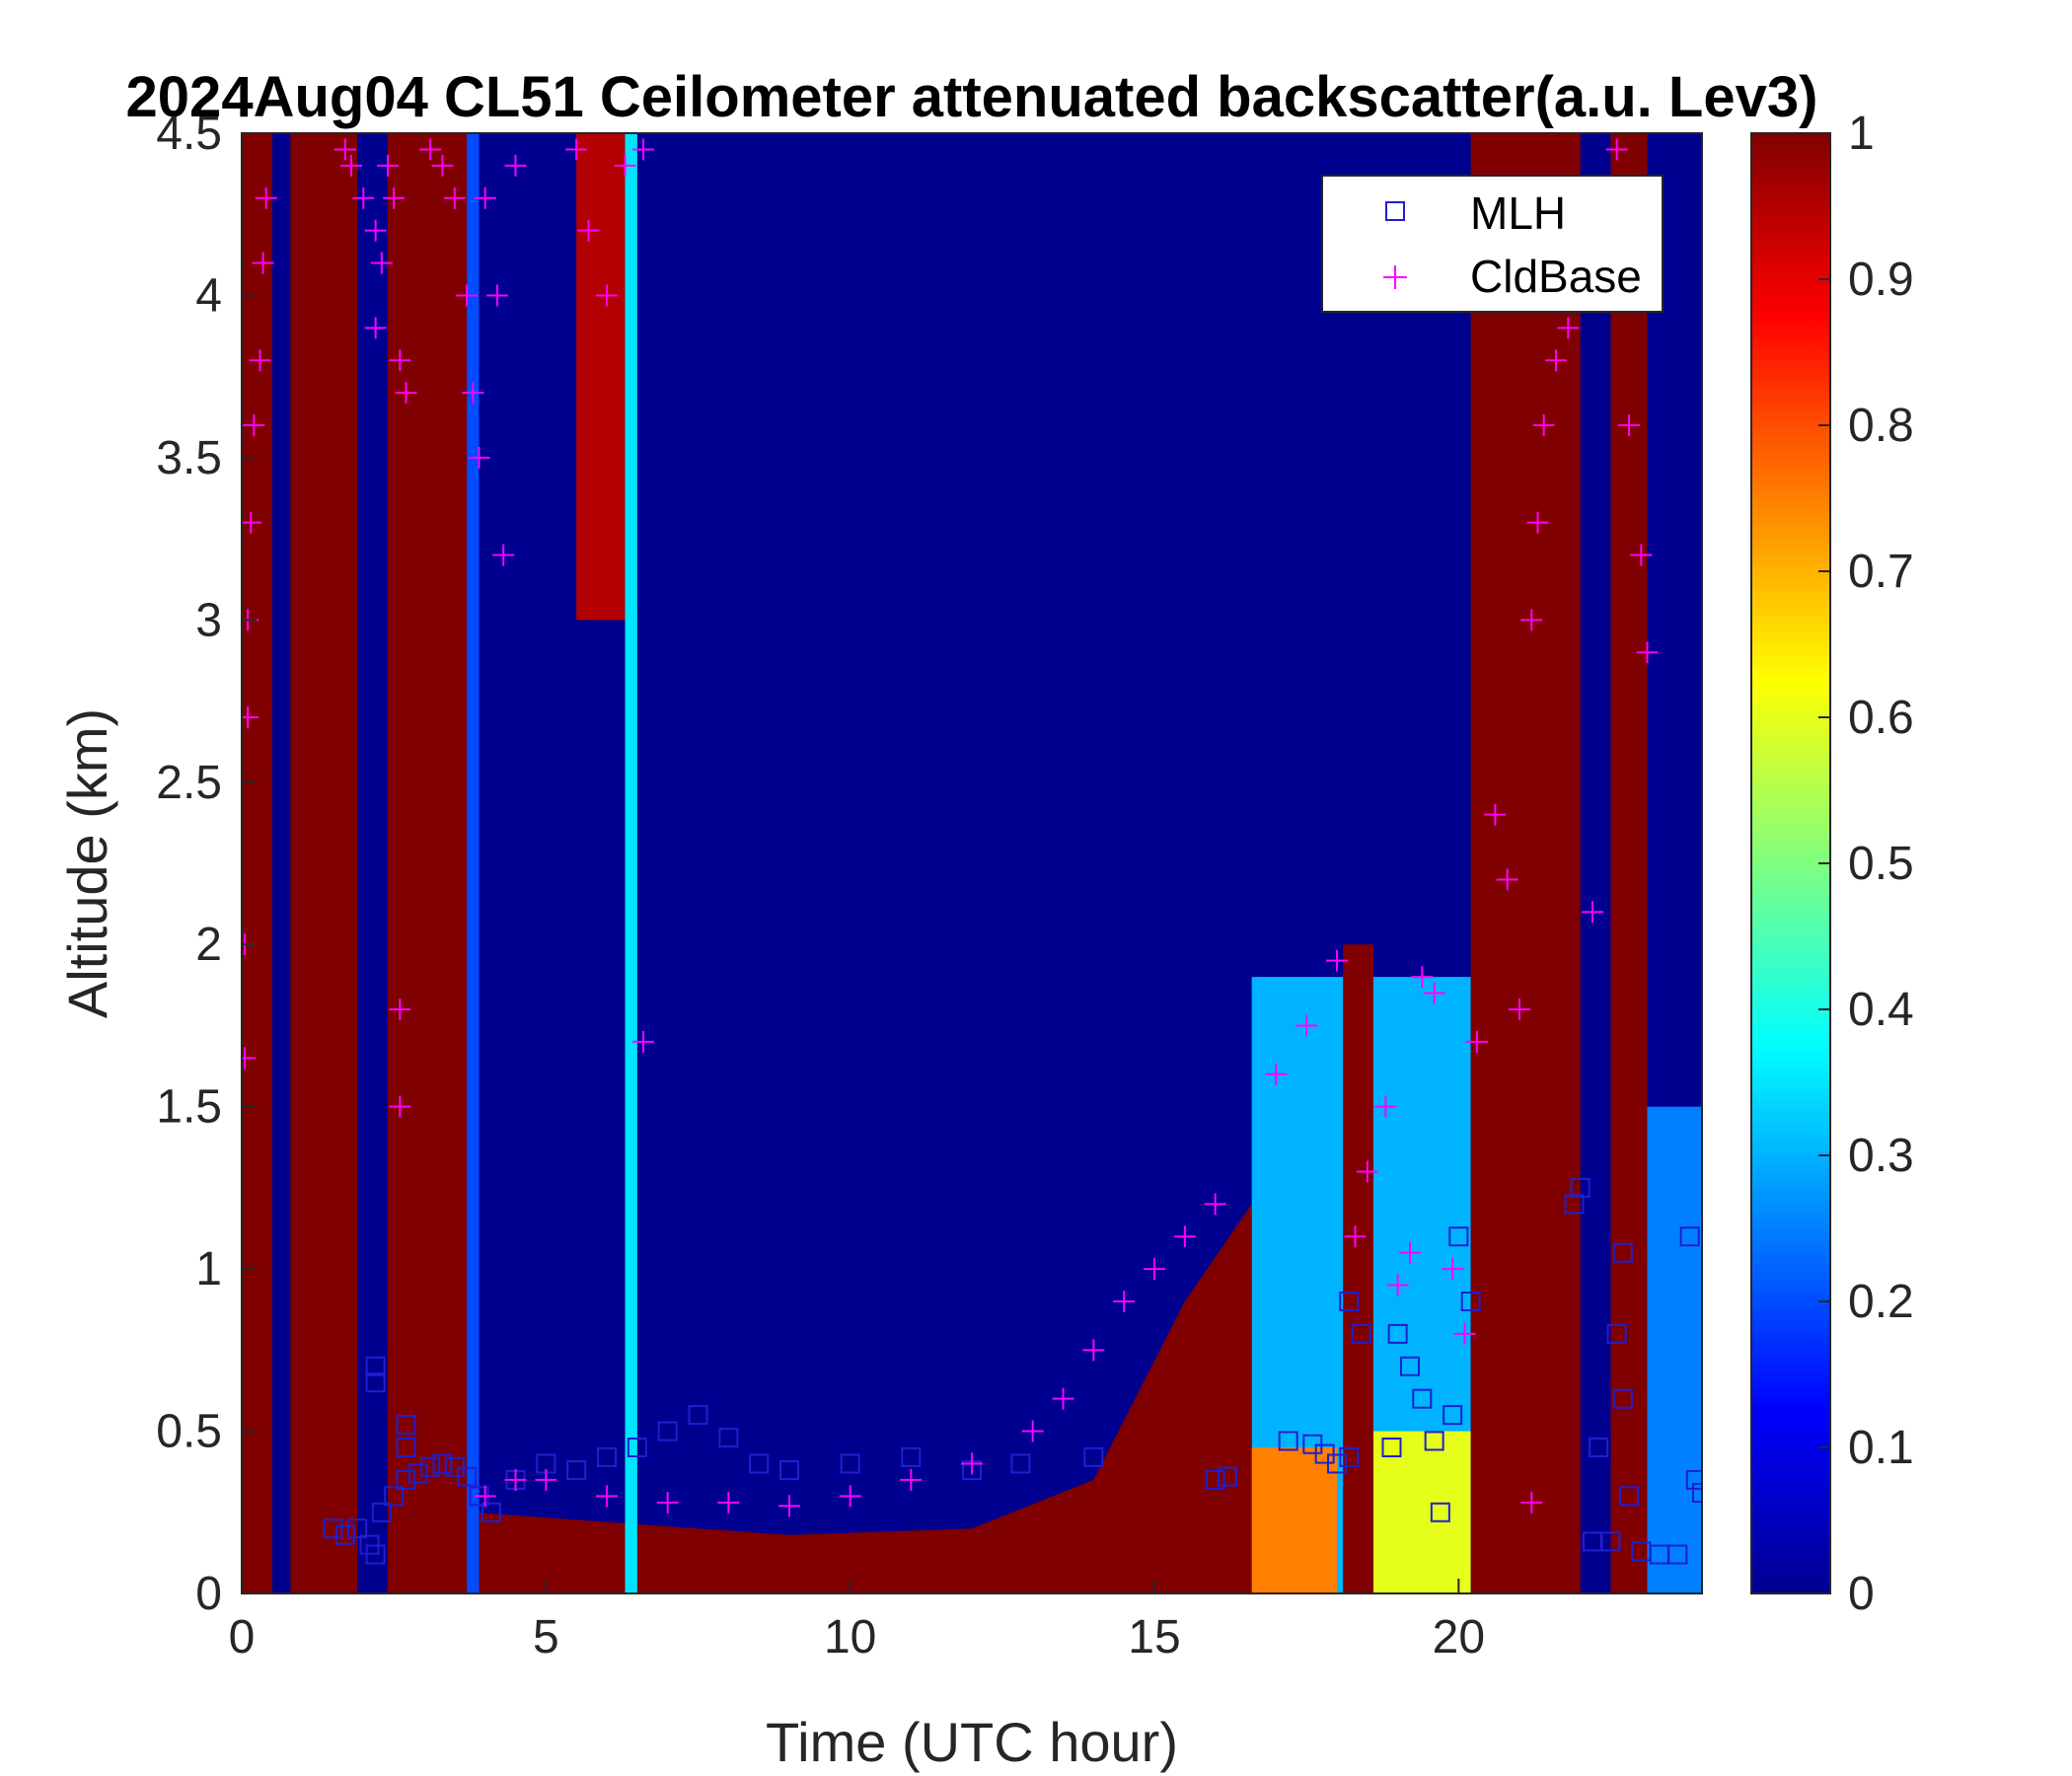 This screenshot has height=1776, width=2072. I want to click on colorbar-ticks: 0 0.1 0.2 0.3 0.4 0.5 0.6 0.7 0.8 0.9 1, so click(1866, 864).